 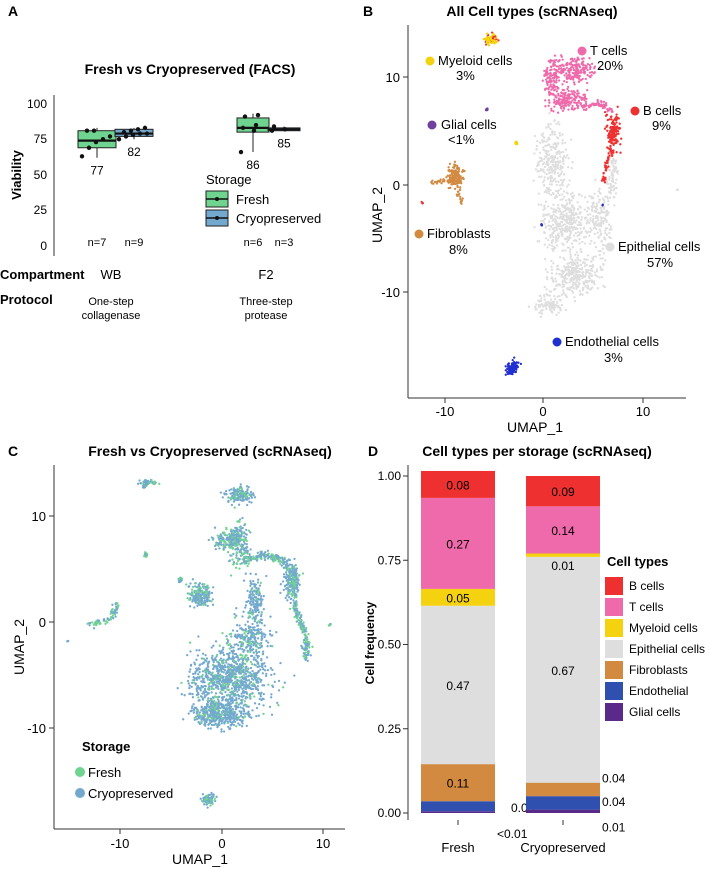 I want to click on a-n-label: n=7, so click(x=97, y=243).